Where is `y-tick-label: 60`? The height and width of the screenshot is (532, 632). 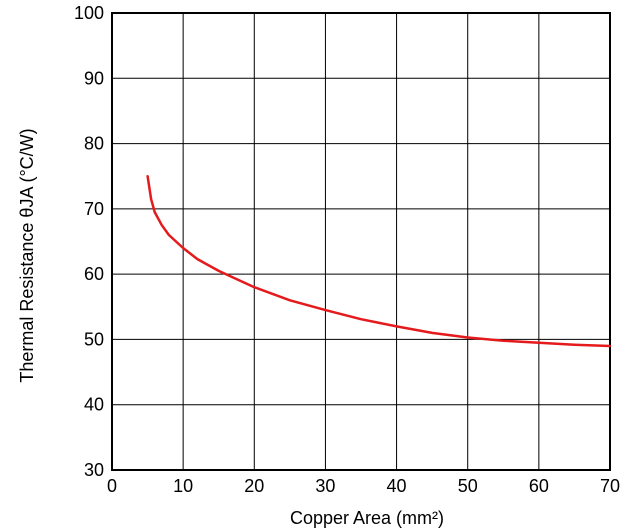 y-tick-label: 60 is located at coordinates (94, 274).